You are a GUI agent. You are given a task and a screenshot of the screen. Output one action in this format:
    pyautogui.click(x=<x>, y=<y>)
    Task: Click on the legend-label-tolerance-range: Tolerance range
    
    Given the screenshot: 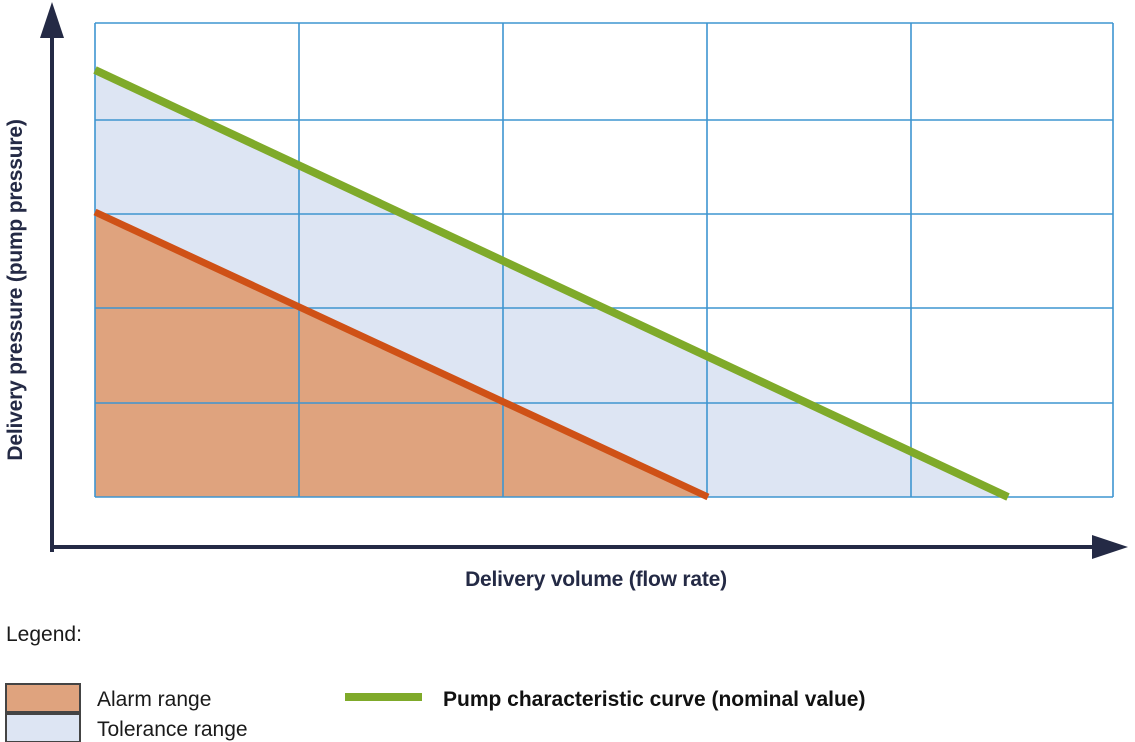 What is the action you would take?
    pyautogui.click(x=172, y=729)
    